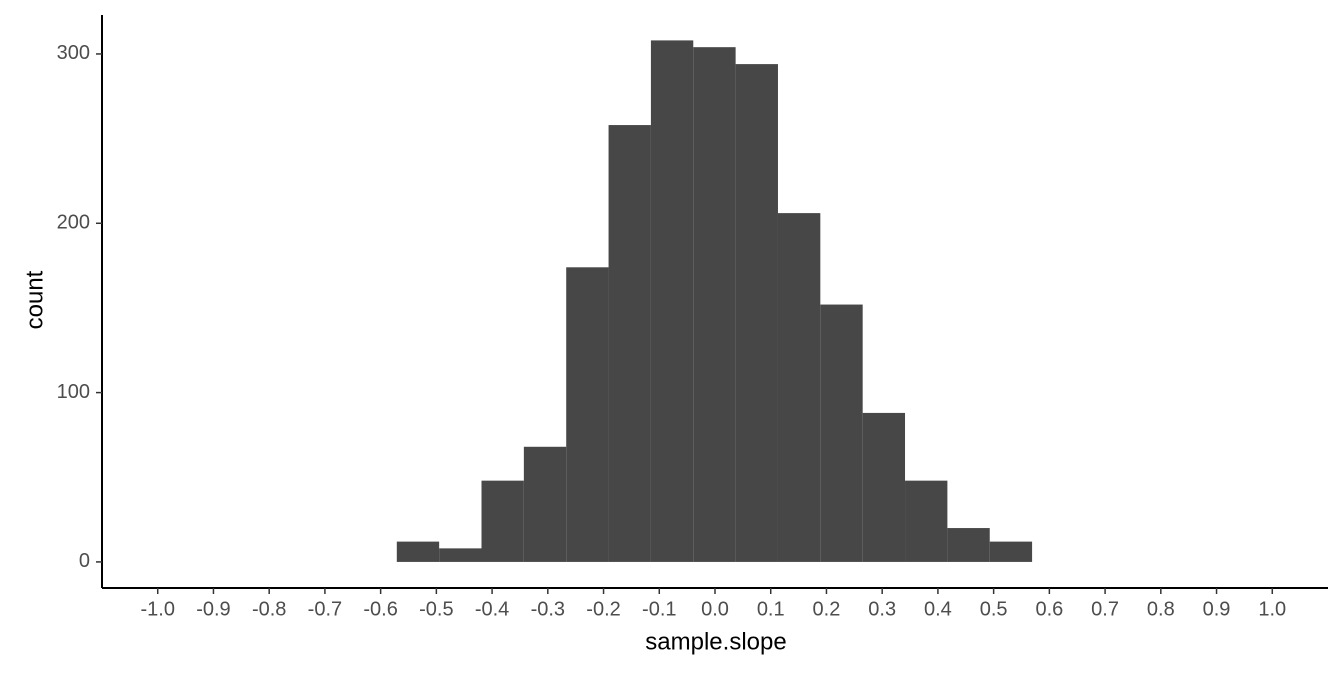 This screenshot has height=677, width=1344. What do you see at coordinates (1161, 609) in the screenshot?
I see `x-tick-label: 0.8` at bounding box center [1161, 609].